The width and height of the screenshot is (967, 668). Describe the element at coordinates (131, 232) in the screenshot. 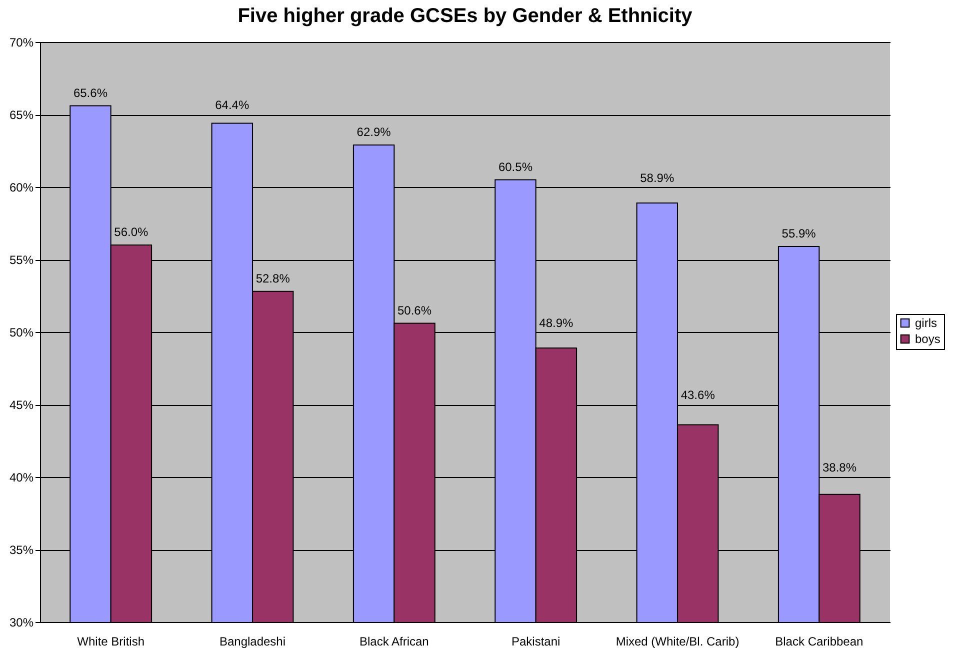

I see `data-label: 56.0%` at that location.